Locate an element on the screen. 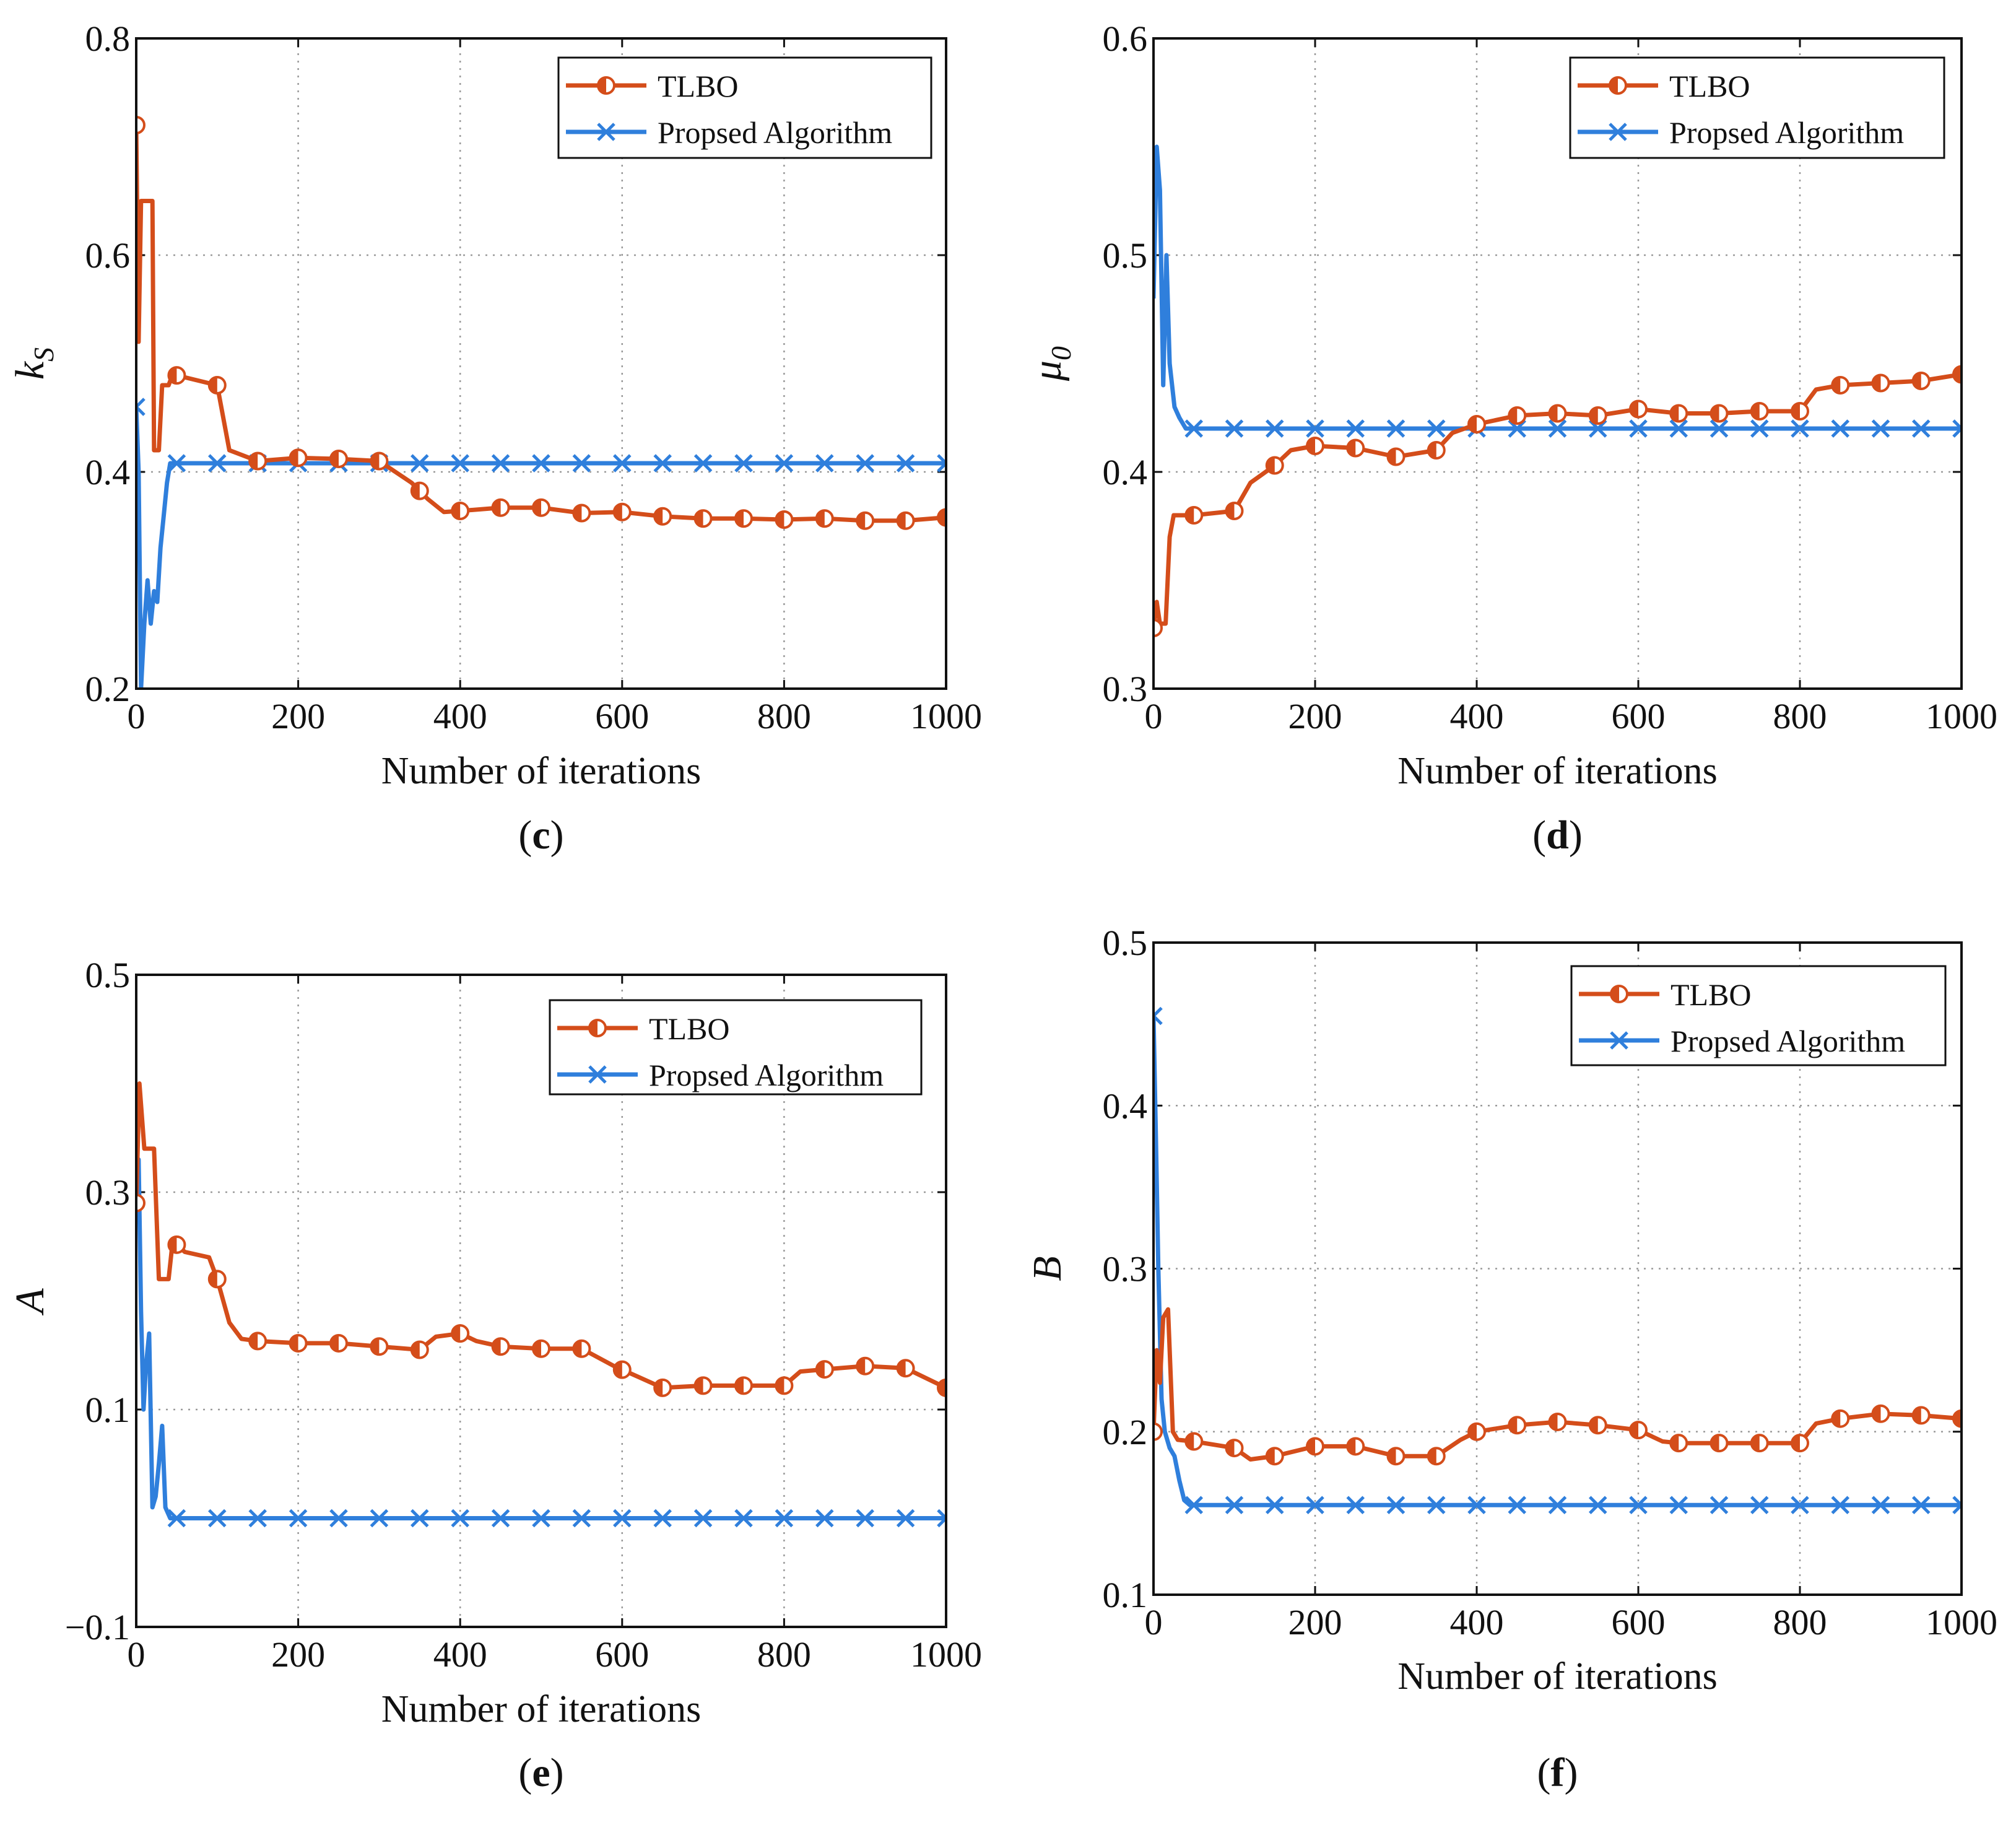 This screenshot has width=2016, height=1822. caption-close: ) is located at coordinates (1571, 1772).